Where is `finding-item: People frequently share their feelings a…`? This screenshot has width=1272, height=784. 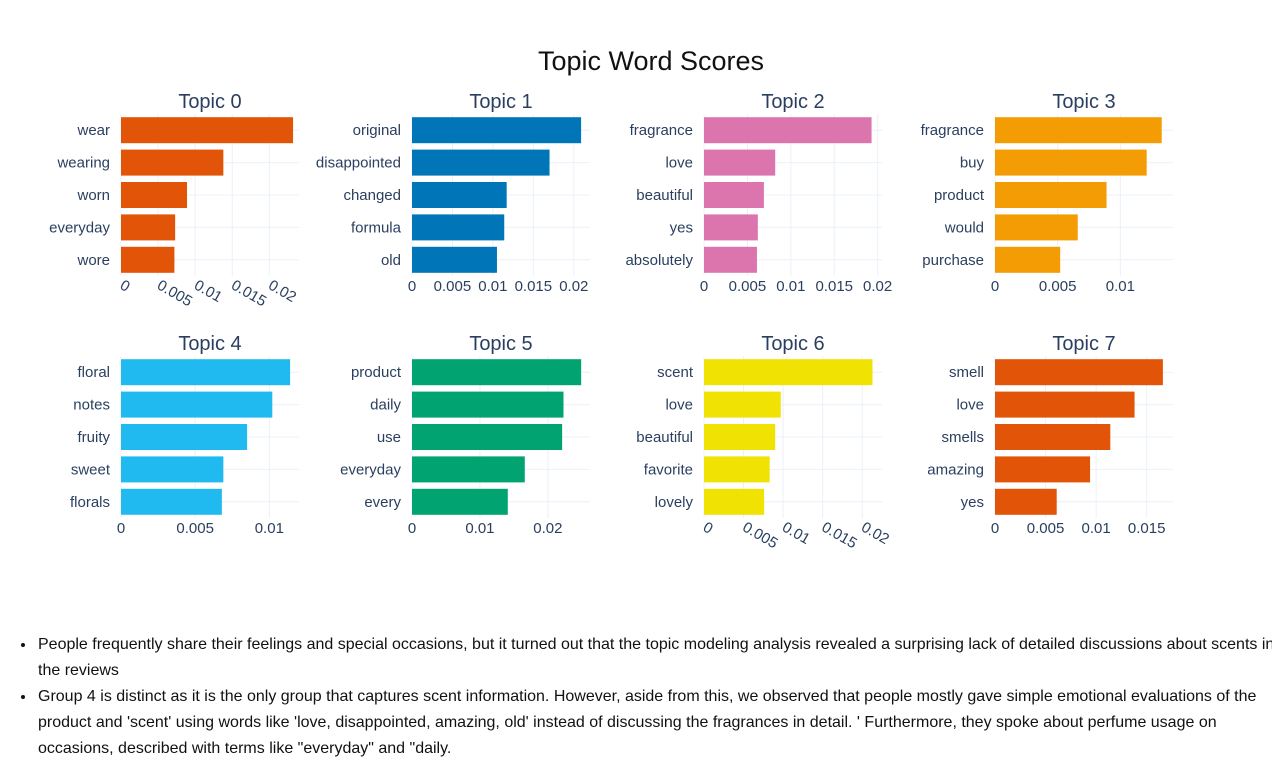 finding-item: People frequently share their feelings a… is located at coordinates (654, 658).